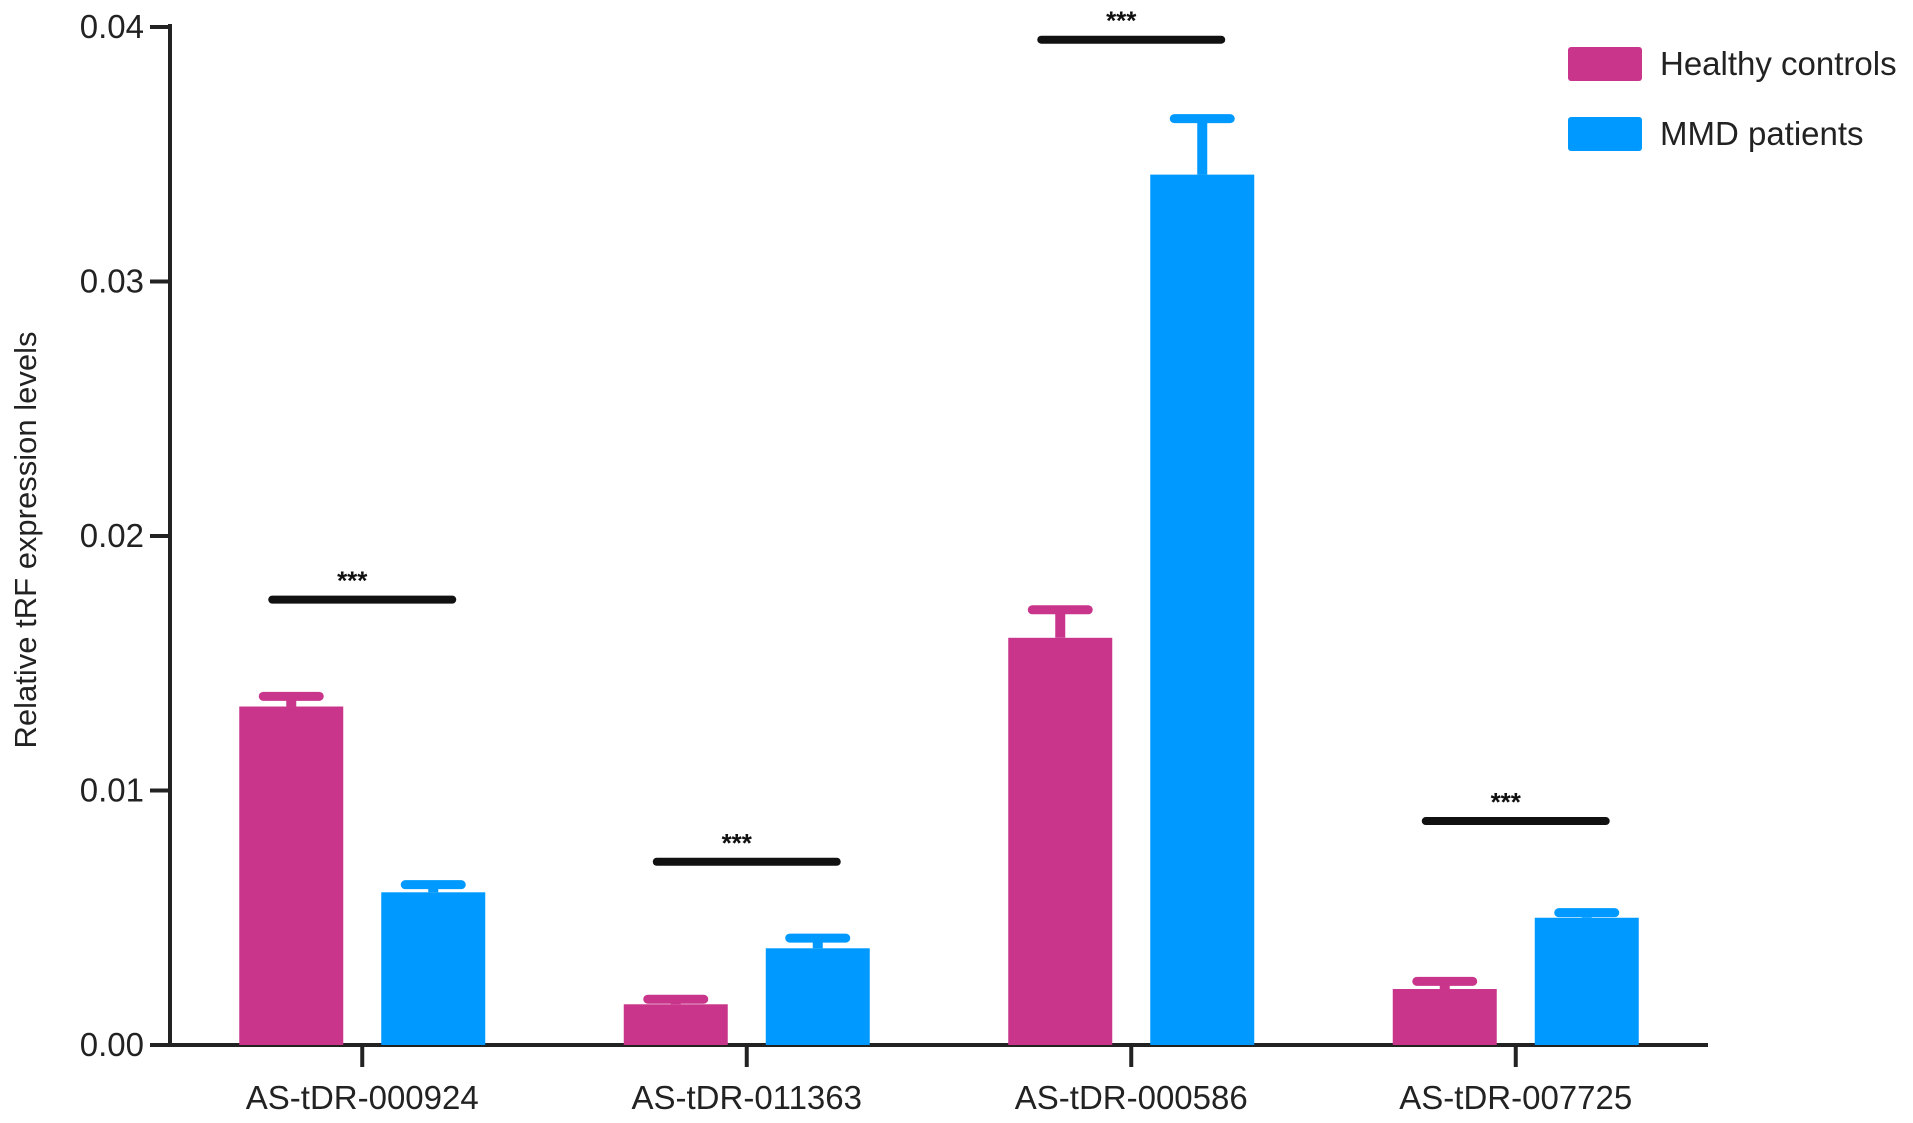 The image size is (1913, 1123). I want to click on legend: Healthy controls MMD patients, so click(1732, 98).